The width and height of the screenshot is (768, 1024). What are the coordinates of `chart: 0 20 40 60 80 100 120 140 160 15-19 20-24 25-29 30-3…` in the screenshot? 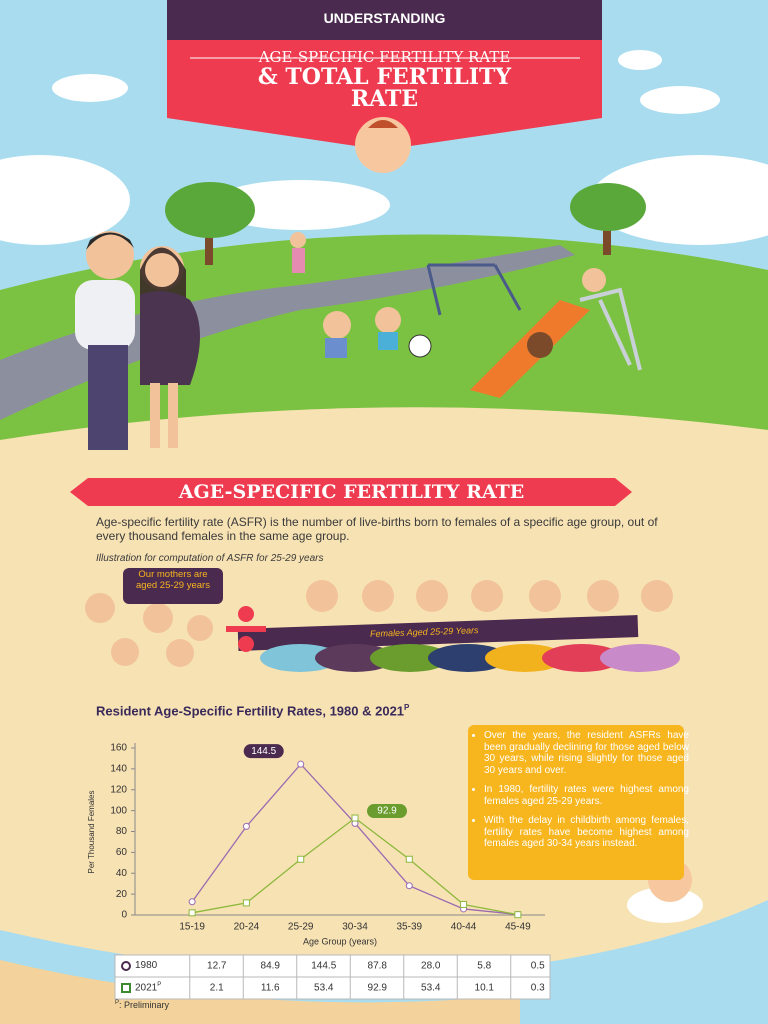 It's located at (316, 844).